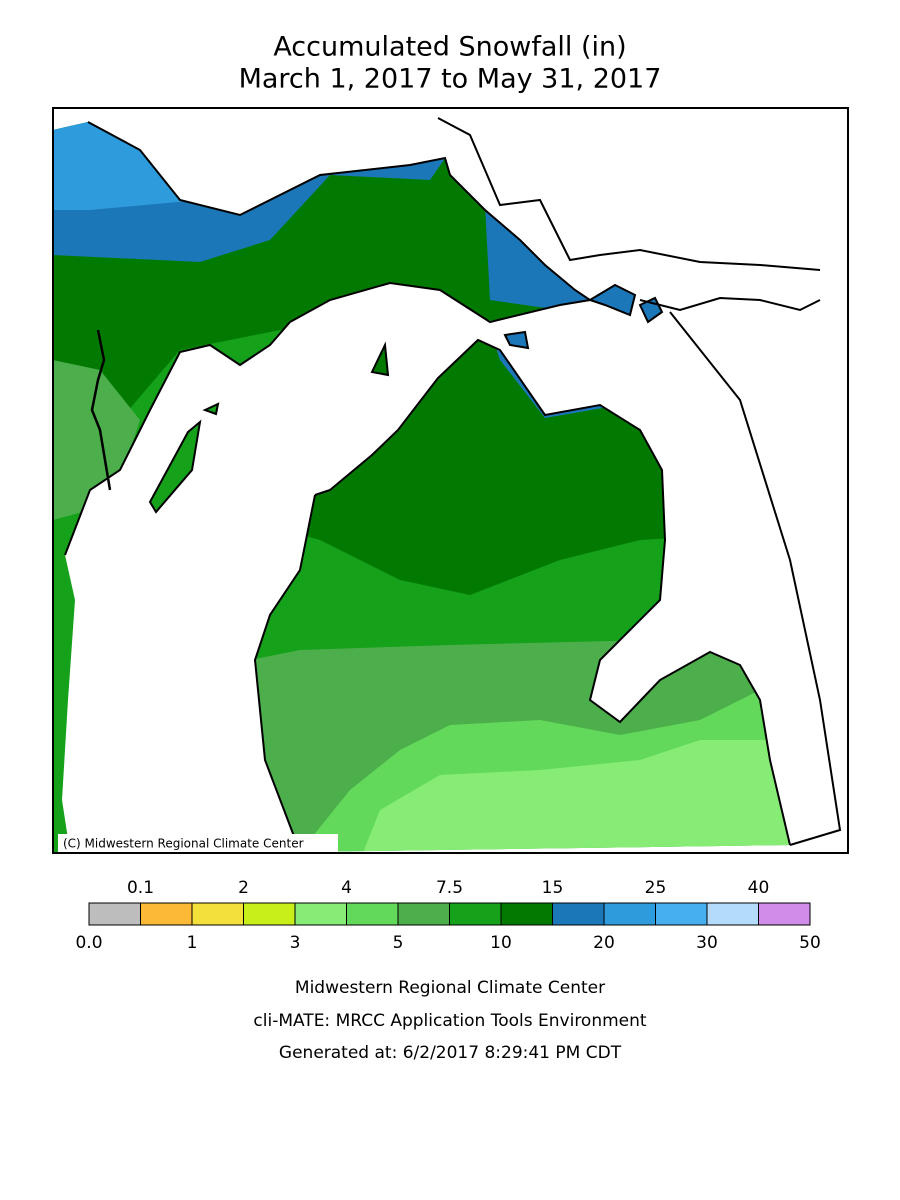 Image resolution: width=900 pixels, height=1200 pixels. I want to click on copyright-box, so click(198, 843).